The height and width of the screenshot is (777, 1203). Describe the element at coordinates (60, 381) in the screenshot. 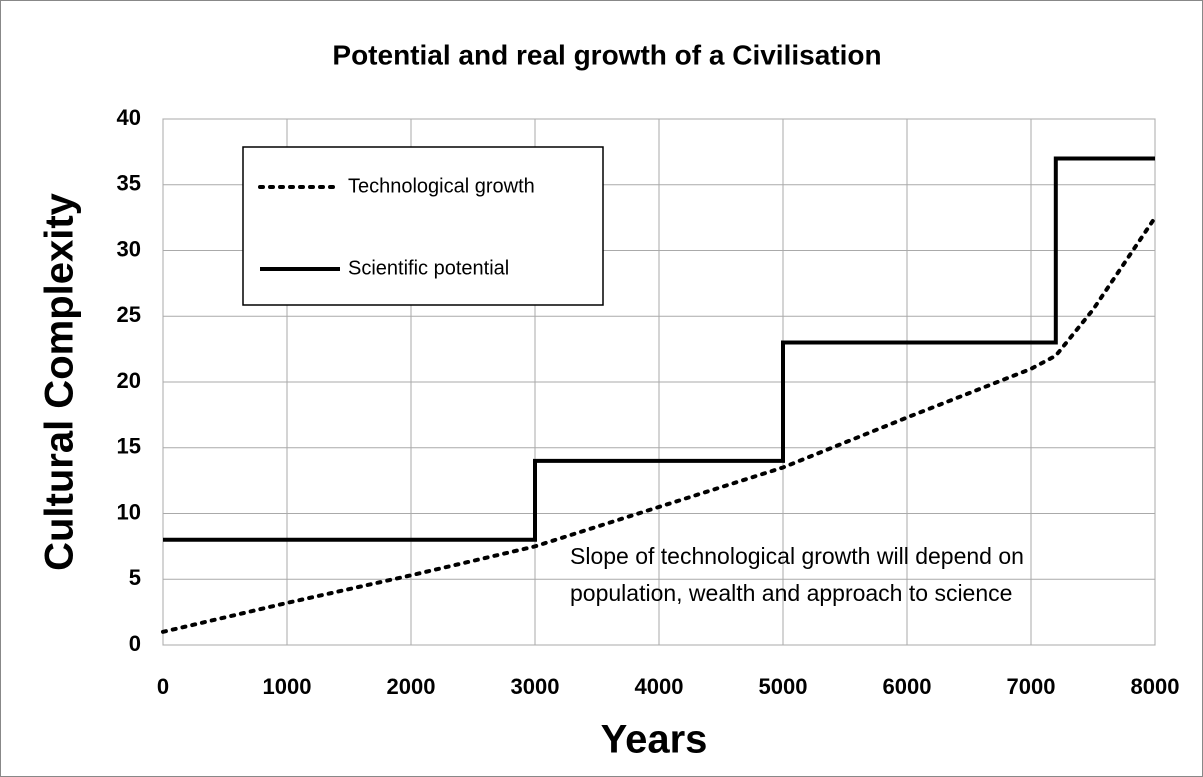

I see `y-axis-label: Cultural Complexity` at that location.